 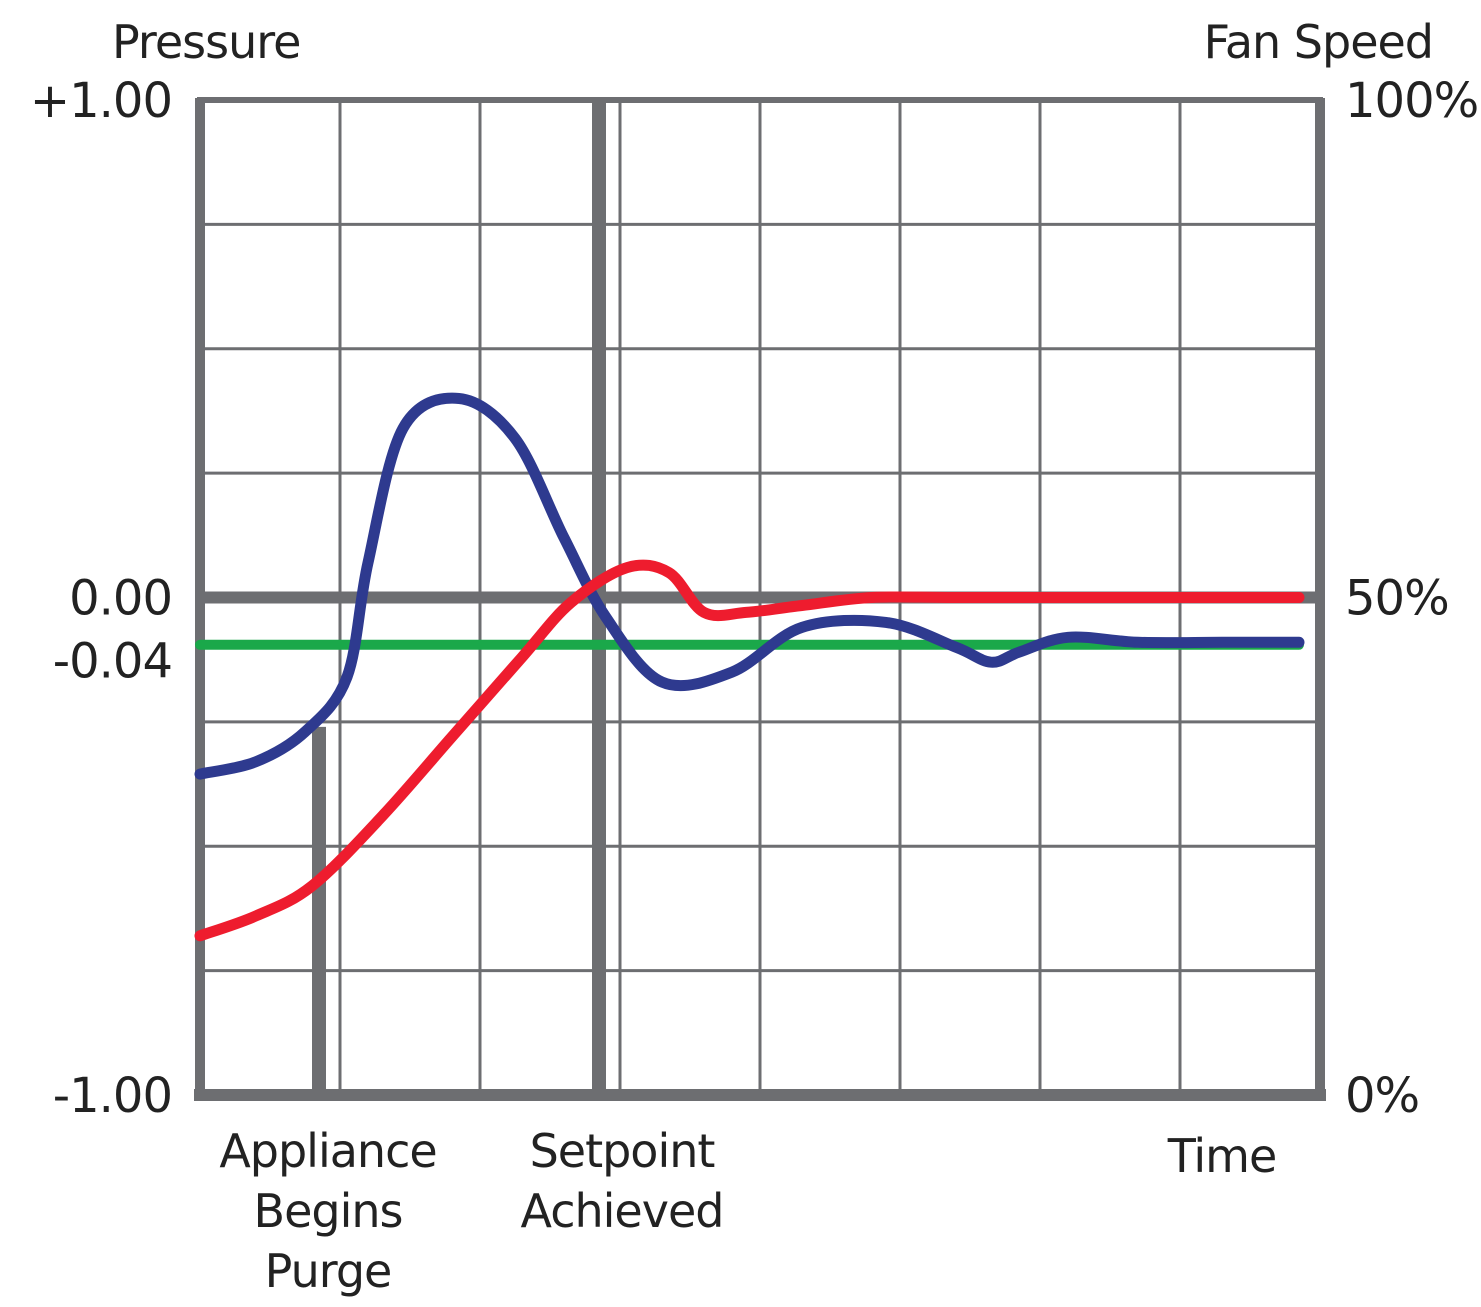 What do you see at coordinates (471, 1211) in the screenshot?
I see `event-labels: Appliance Begins Purge Setpoint Achieved` at bounding box center [471, 1211].